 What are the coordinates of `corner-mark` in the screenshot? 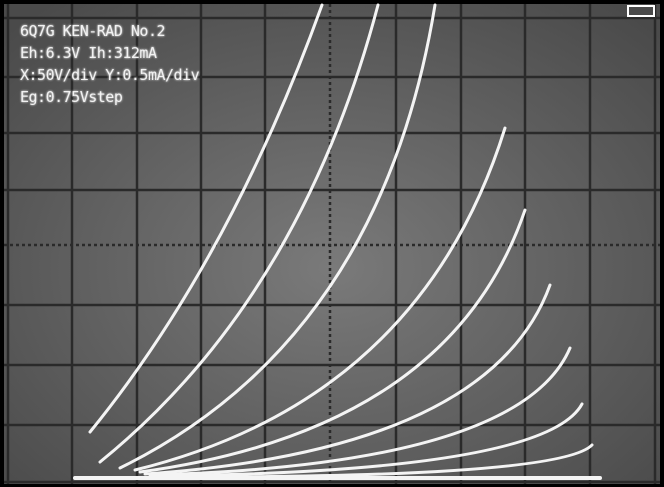 It's located at (641, 11).